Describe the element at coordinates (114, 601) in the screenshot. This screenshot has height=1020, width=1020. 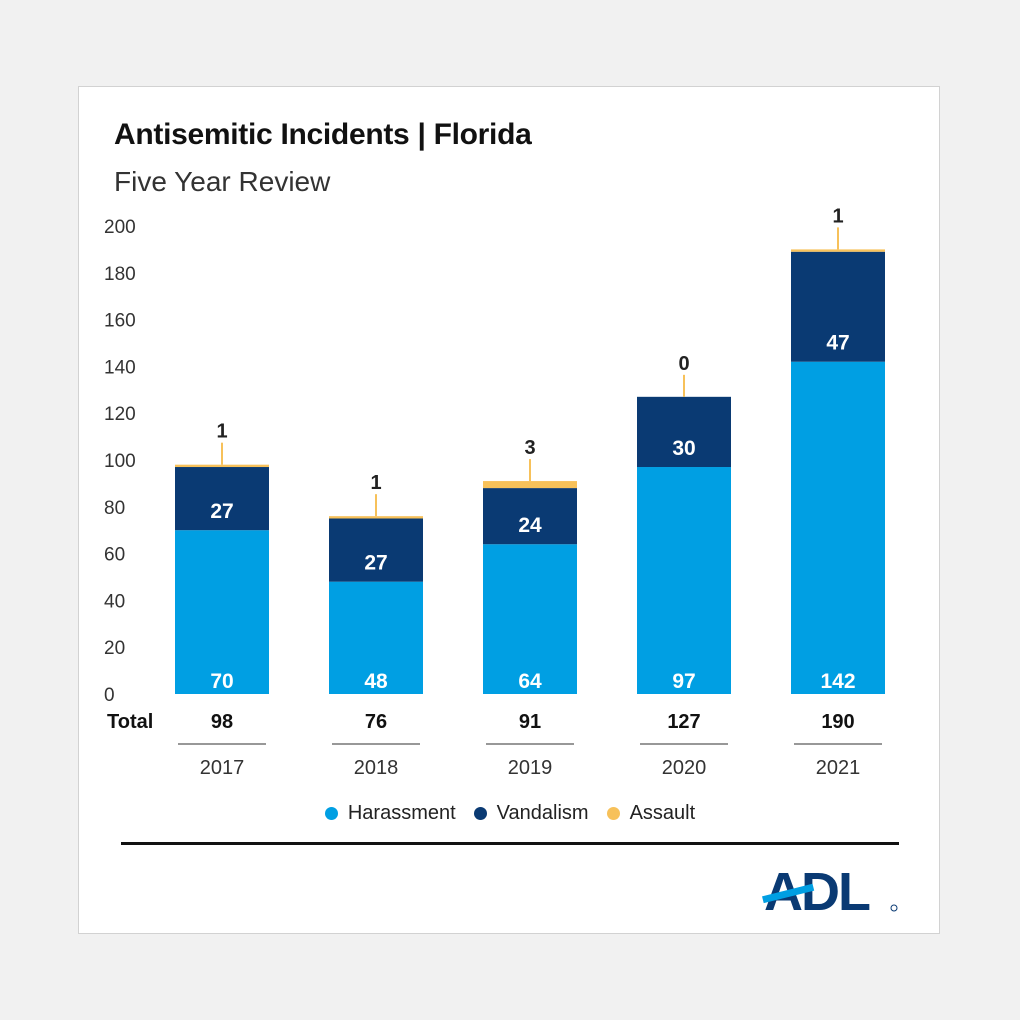
I see `y-tick-label: 40` at that location.